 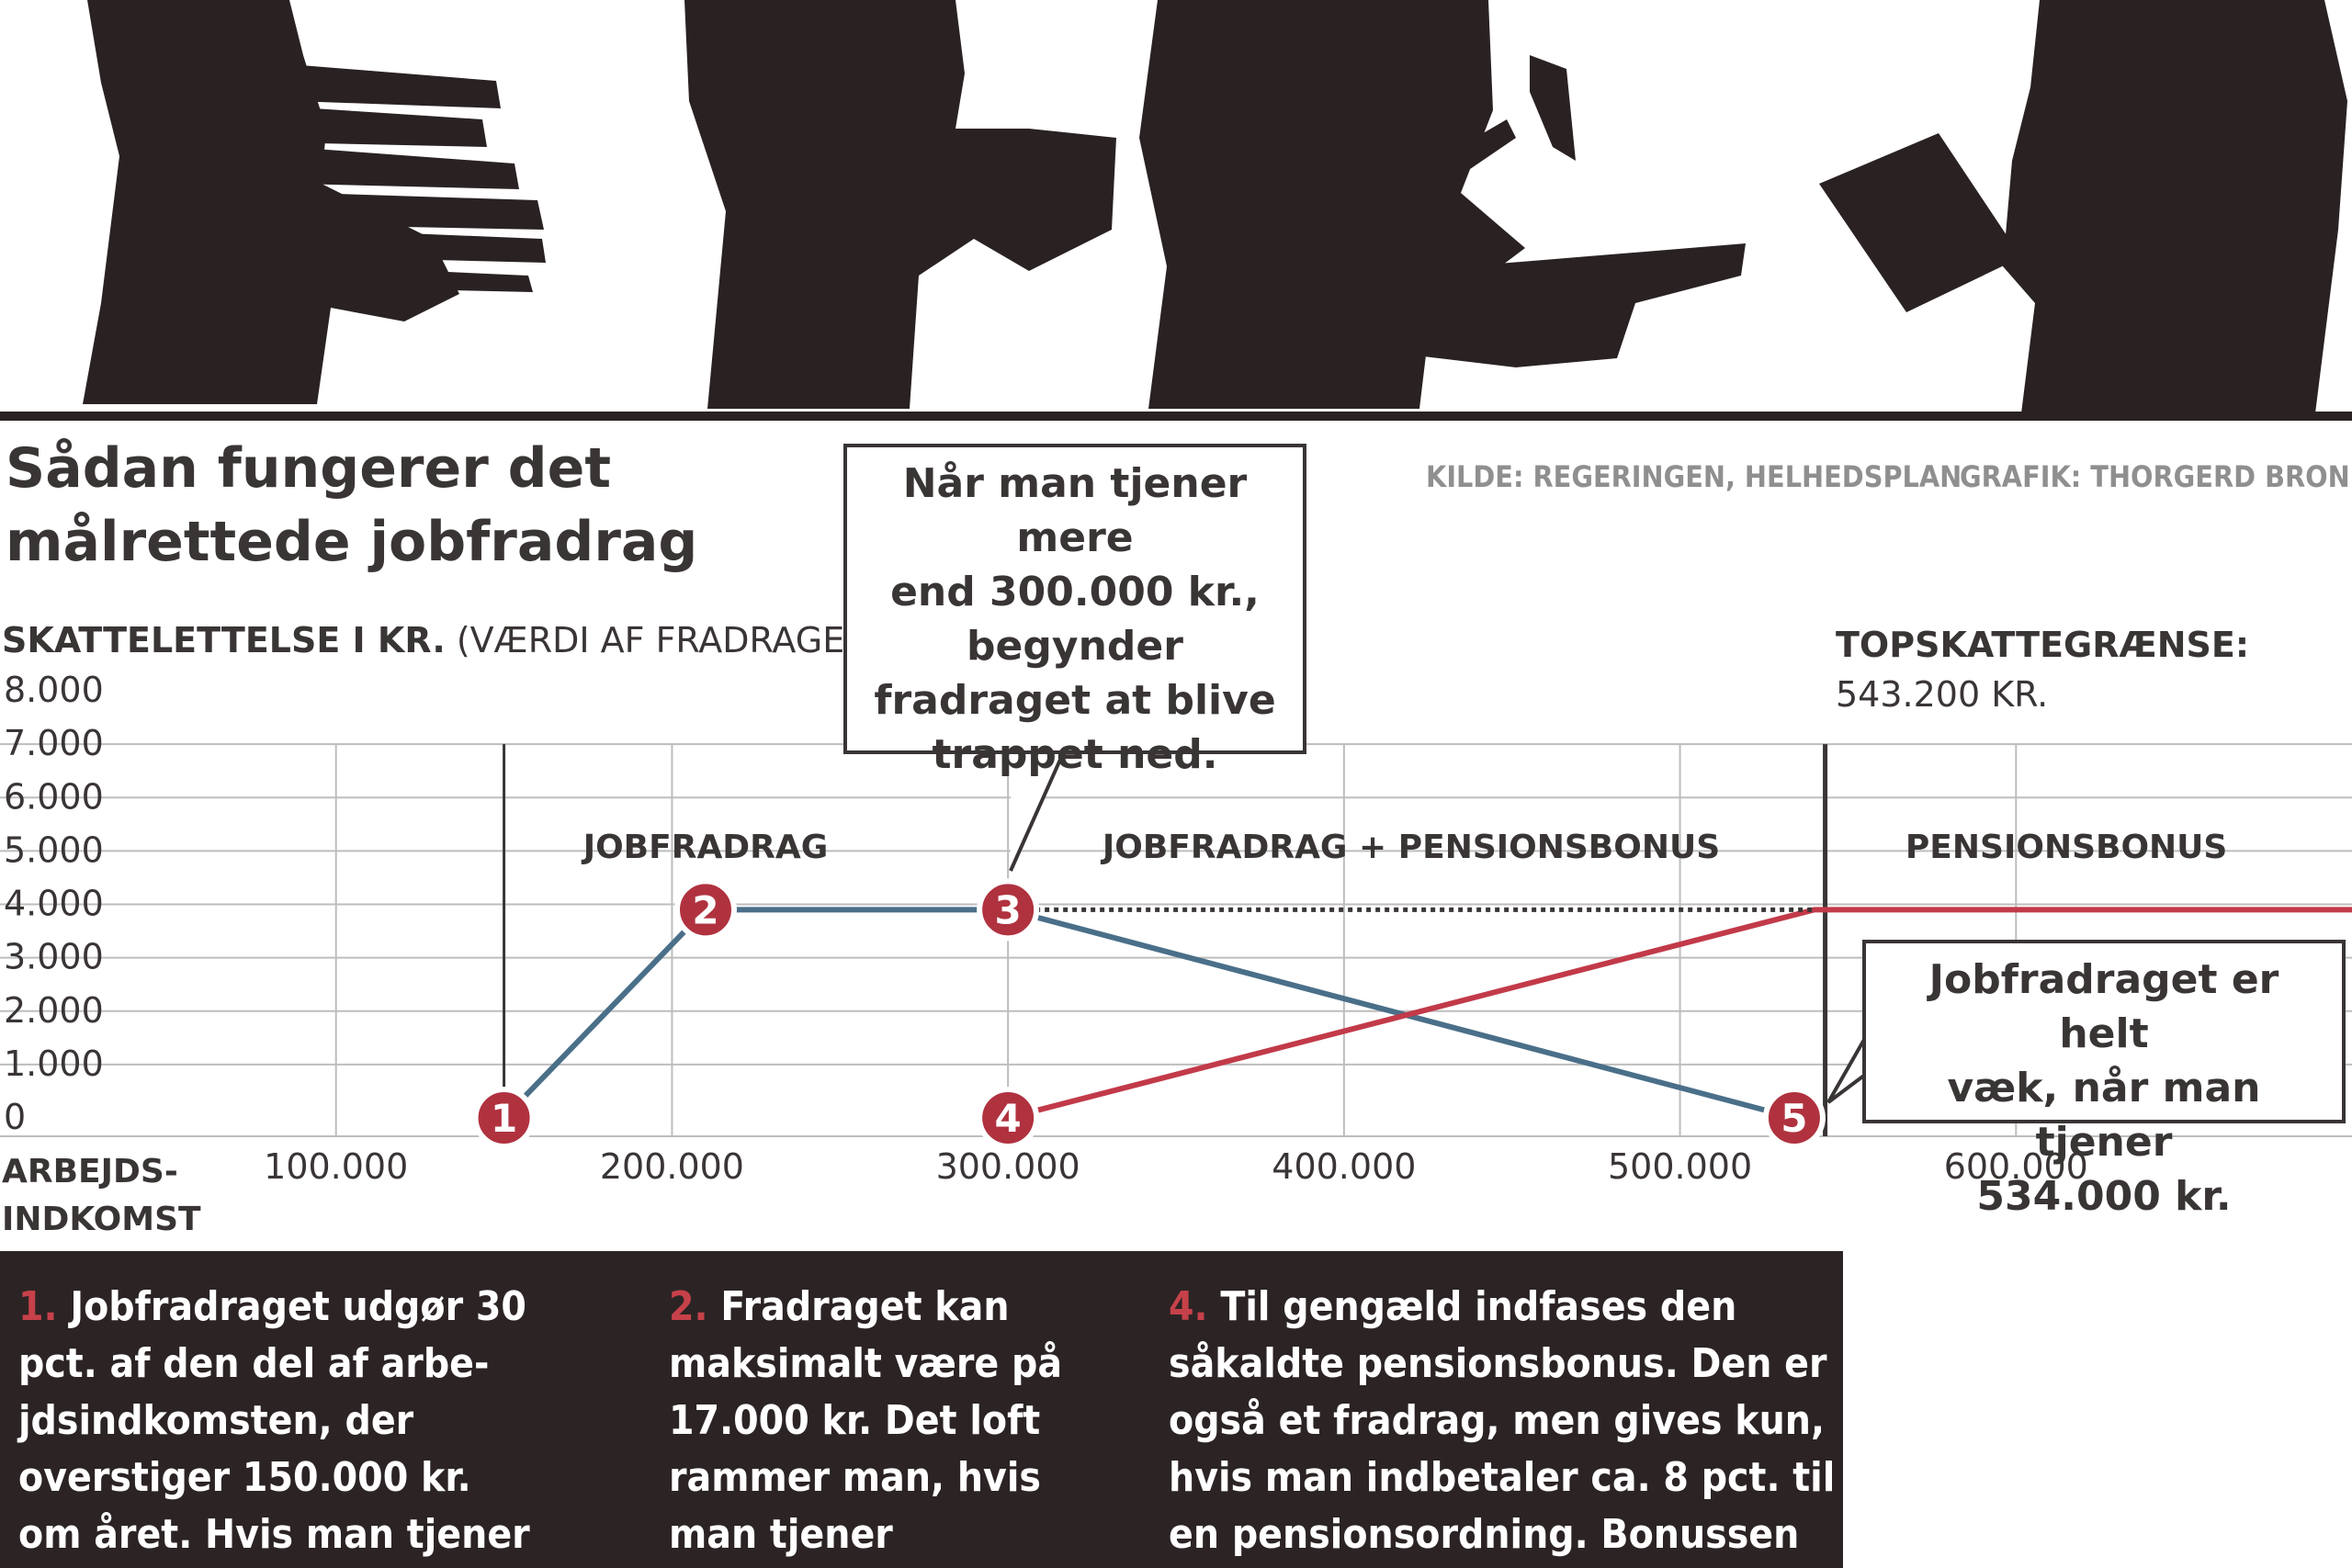 I want to click on y-tick-label: 7.000, so click(x=54, y=743).